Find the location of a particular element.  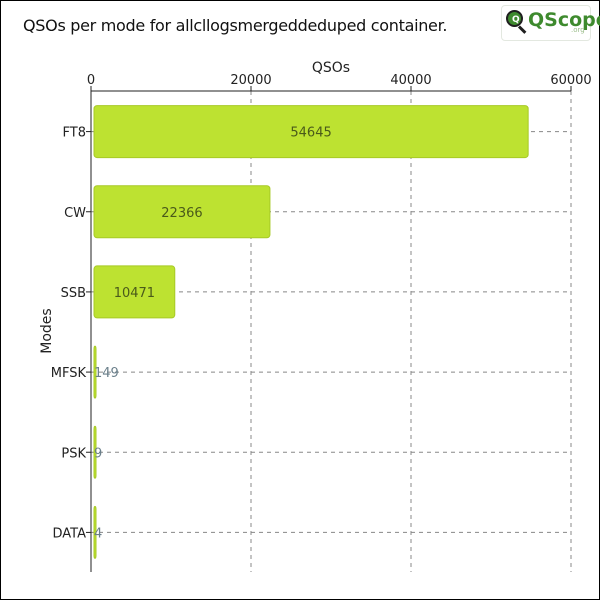

y-axis-label: Modes is located at coordinates (47, 330).